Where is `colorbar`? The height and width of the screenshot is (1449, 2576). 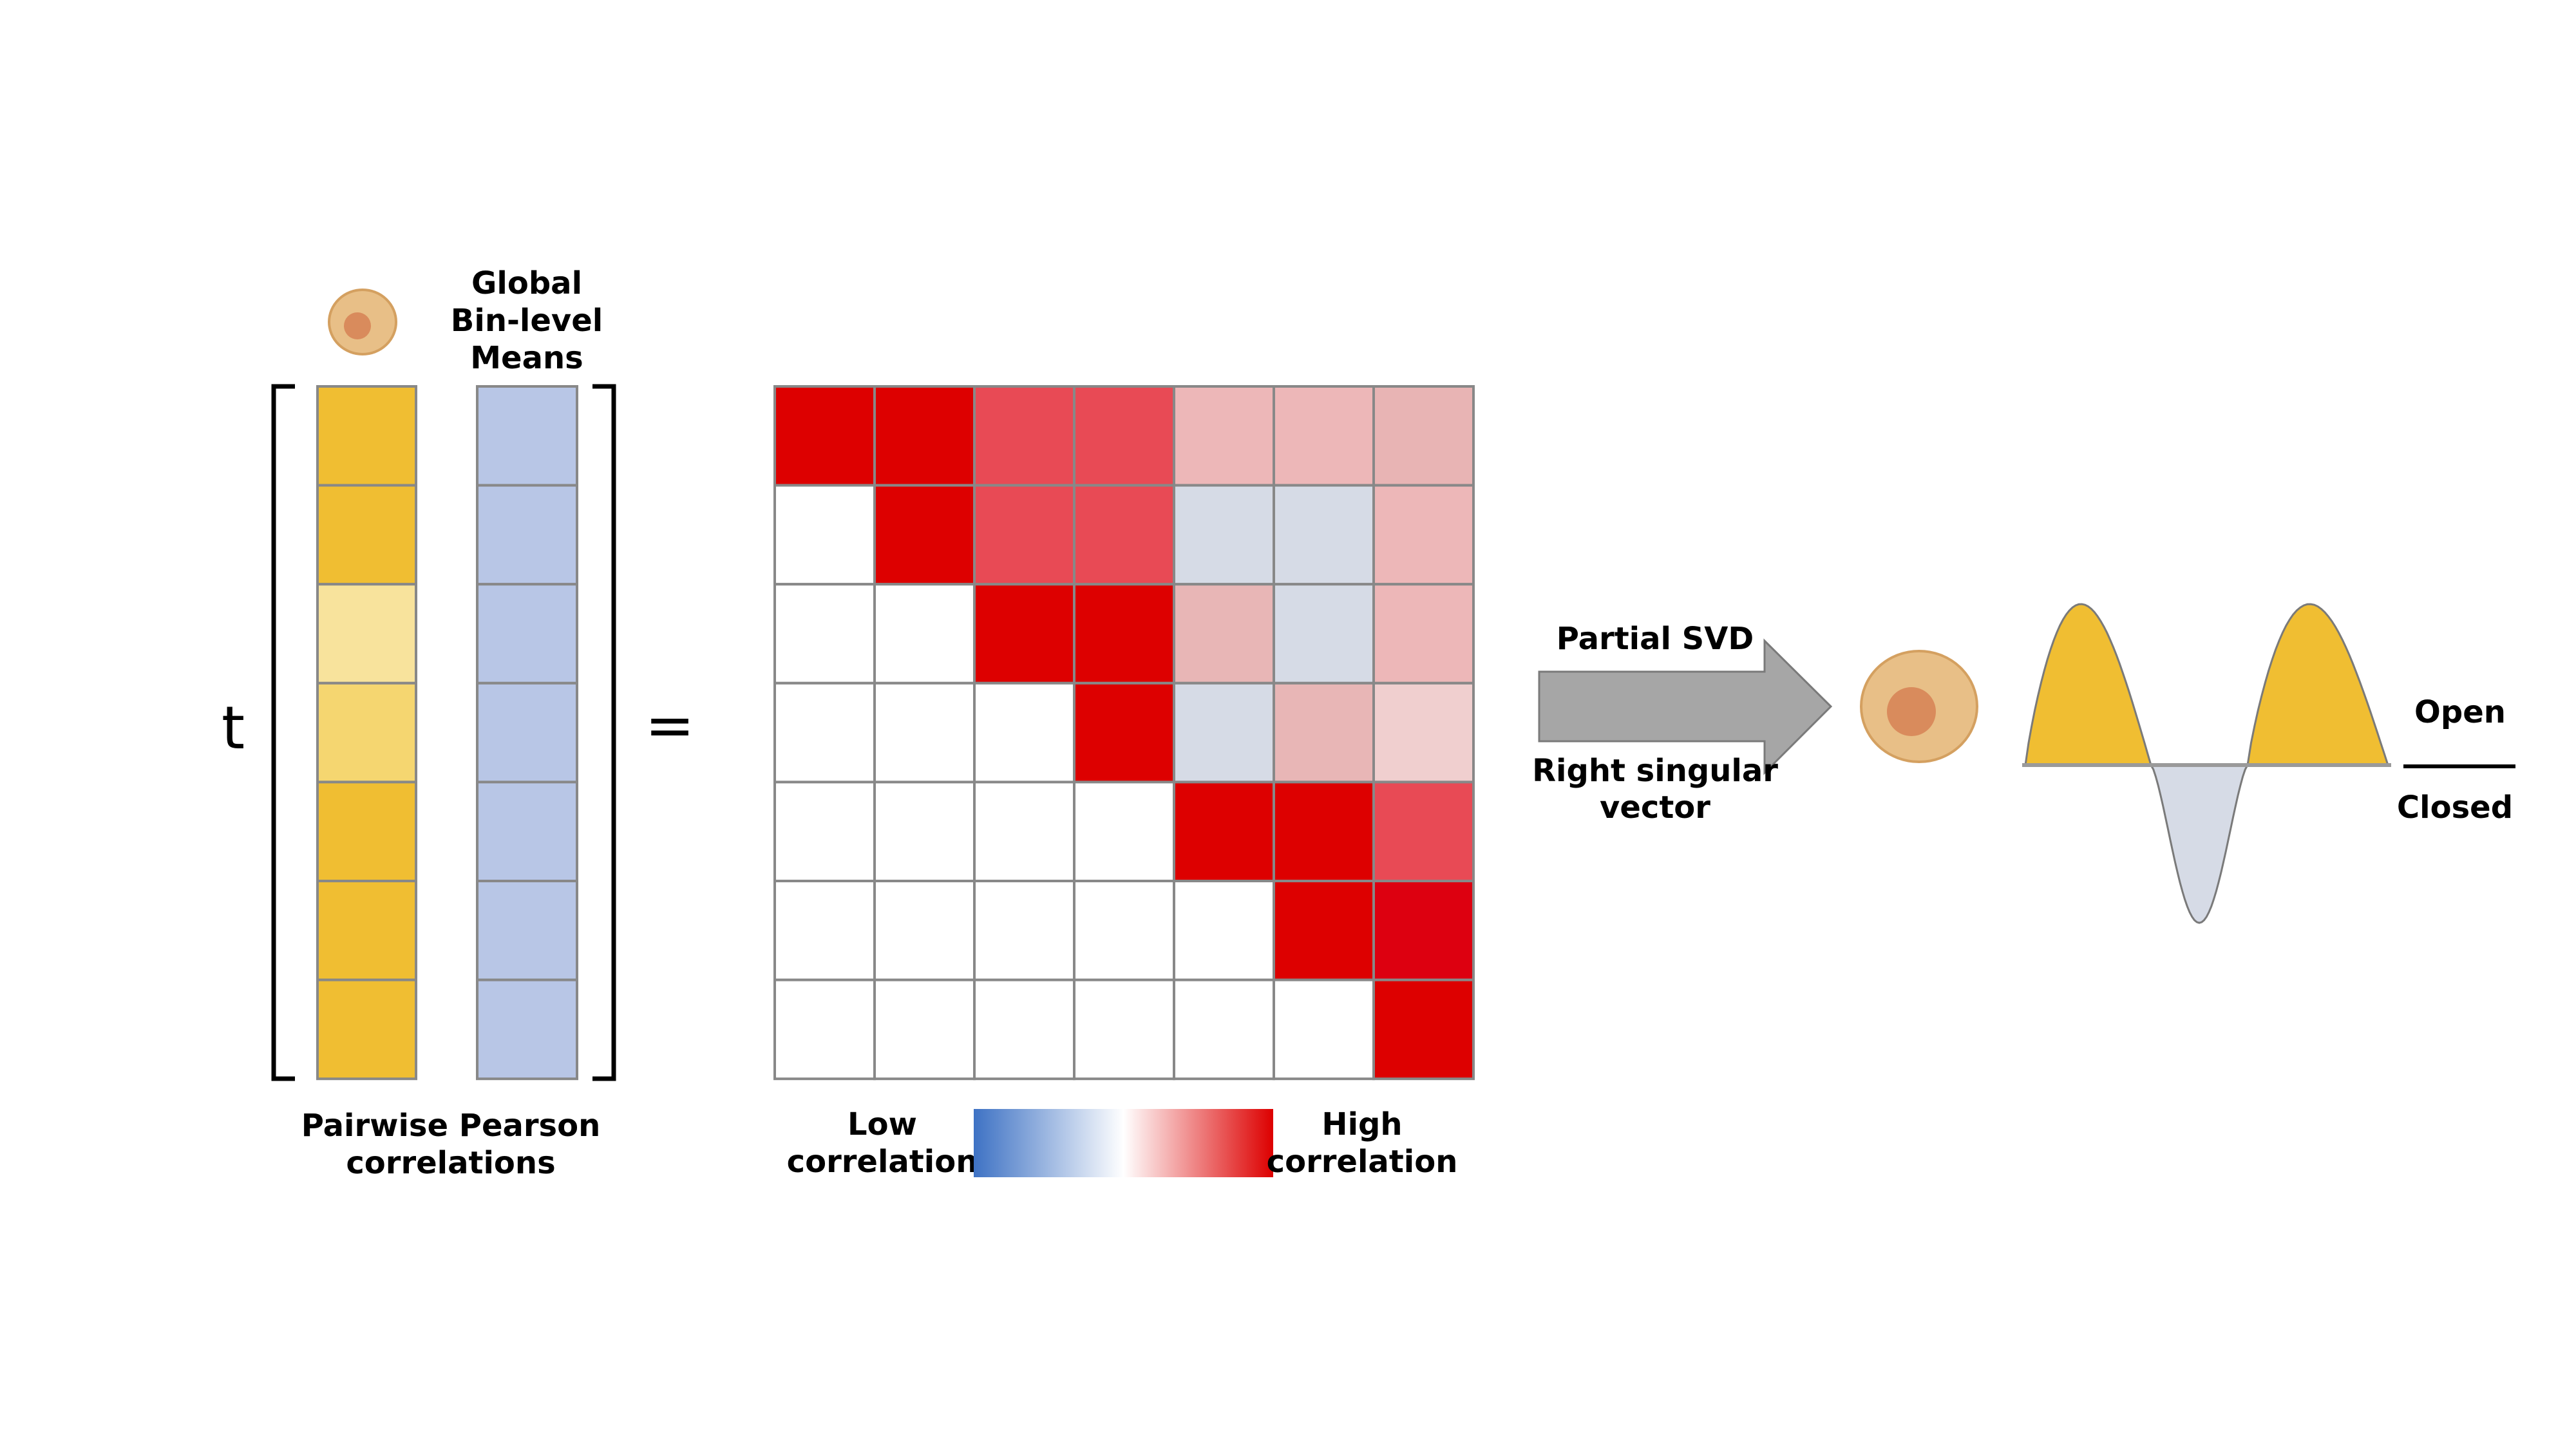
colorbar is located at coordinates (1124, 1143).